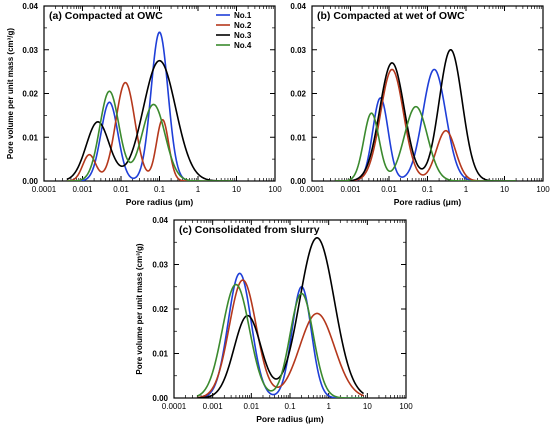 The image size is (550, 426). I want to click on series-line-no1, so click(280, 335).